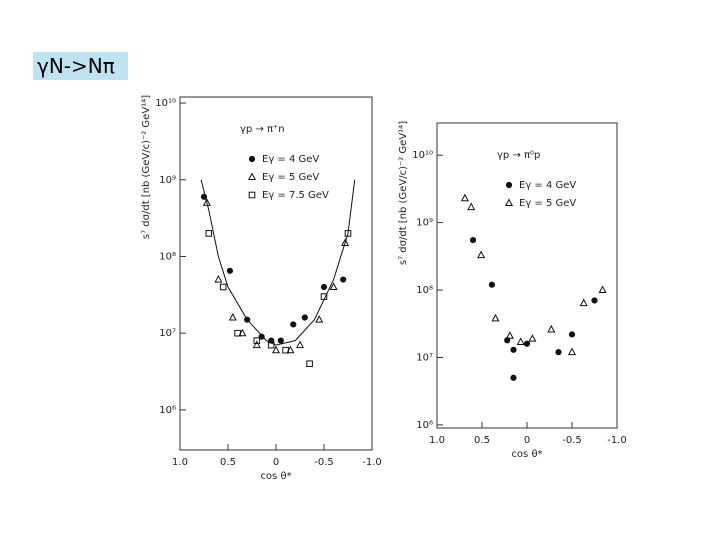 Image resolution: width=720 pixels, height=540 pixels. Describe the element at coordinates (262, 129) in the screenshot. I see `reaction-label: γp → π⁺n` at that location.